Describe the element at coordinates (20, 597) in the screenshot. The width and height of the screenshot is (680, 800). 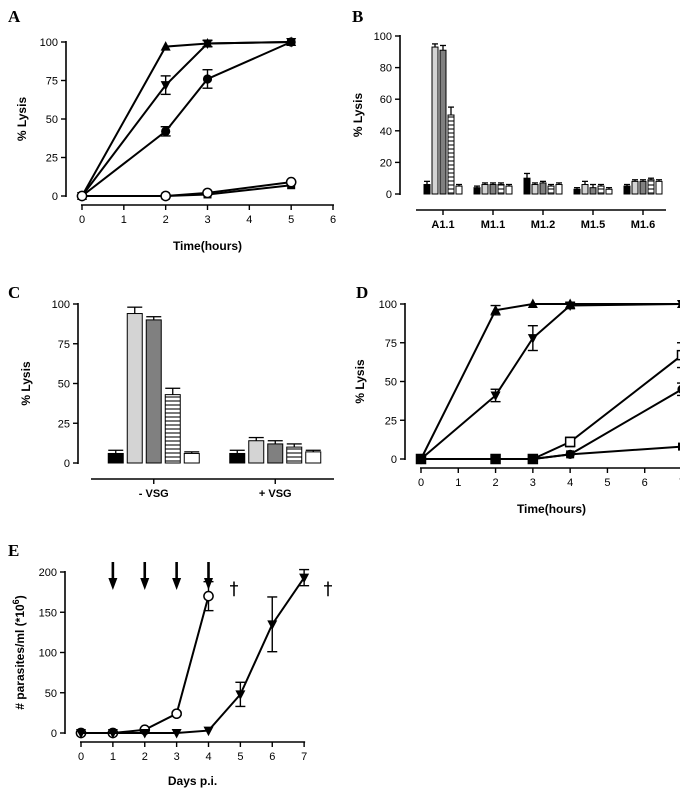
I see `y-axis-label-end: )` at that location.